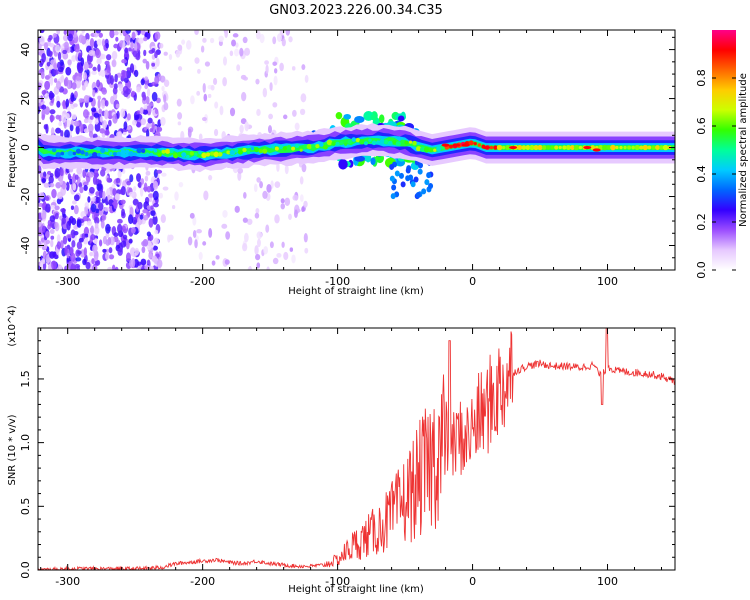 This screenshot has height=600, width=750. What do you see at coordinates (701, 78) in the screenshot?
I see `colorbar-tick-label: 0.8` at bounding box center [701, 78].